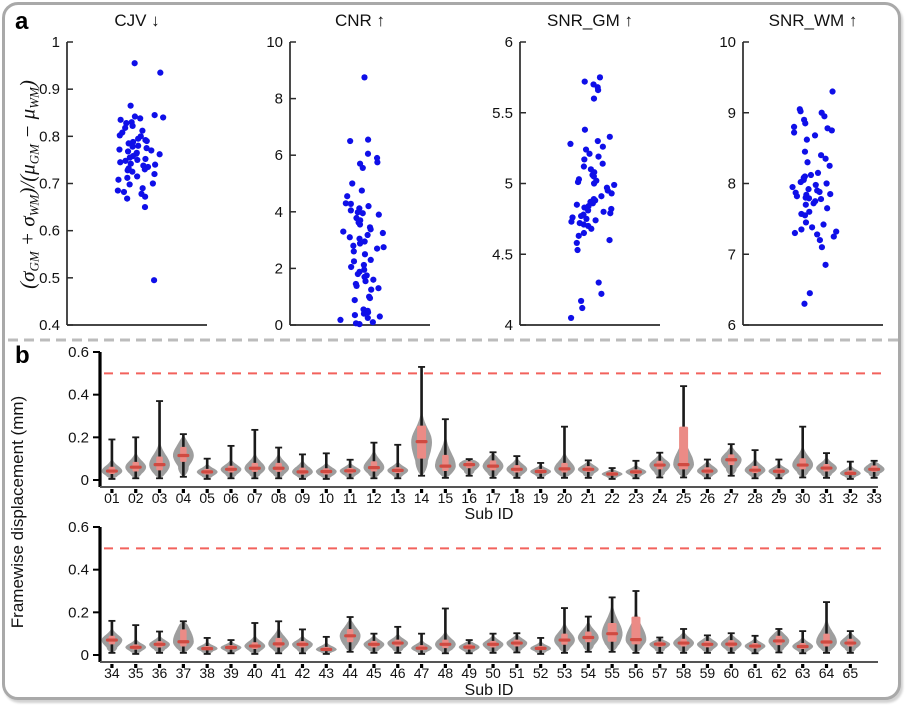 The width and height of the screenshot is (909, 708). What do you see at coordinates (779, 498) in the screenshot?
I see `sub-id-label: 29` at bounding box center [779, 498].